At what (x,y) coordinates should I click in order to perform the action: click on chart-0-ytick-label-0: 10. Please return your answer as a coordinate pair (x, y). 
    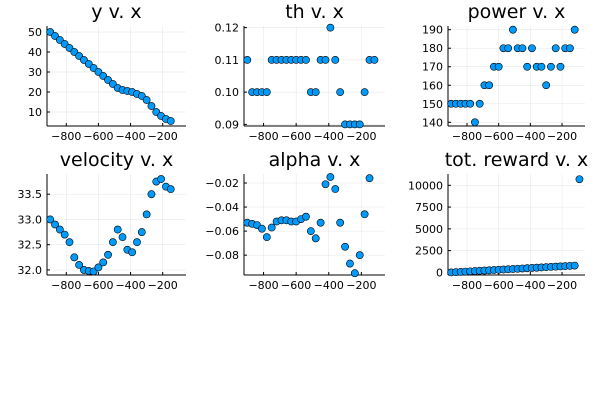
    Looking at the image, I should click on (35, 112).